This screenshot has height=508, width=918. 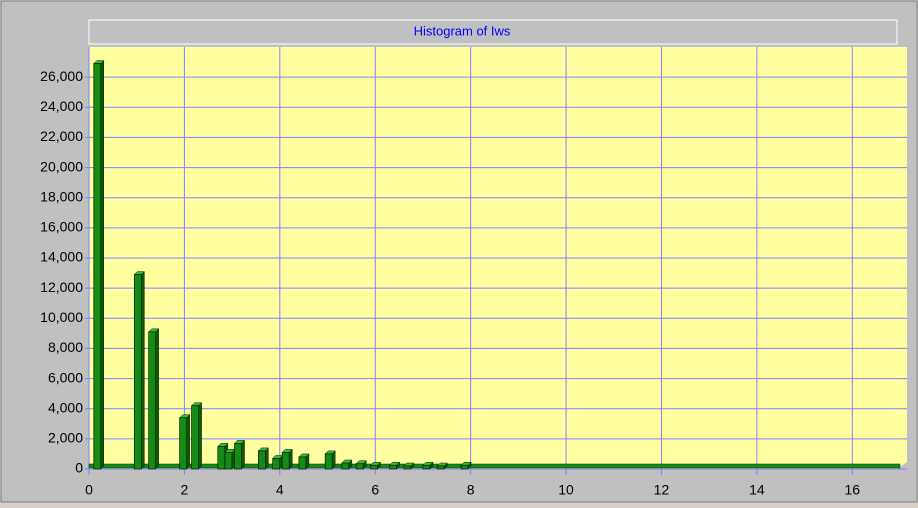 What do you see at coordinates (89, 490) in the screenshot?
I see `x-tick-label: 0` at bounding box center [89, 490].